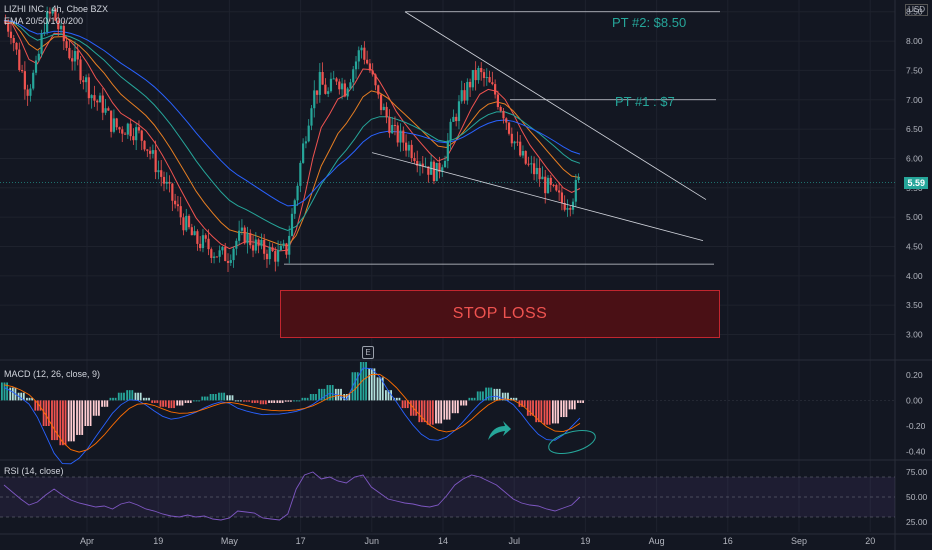  I want to click on upper-wedge-line, so click(555, 105).